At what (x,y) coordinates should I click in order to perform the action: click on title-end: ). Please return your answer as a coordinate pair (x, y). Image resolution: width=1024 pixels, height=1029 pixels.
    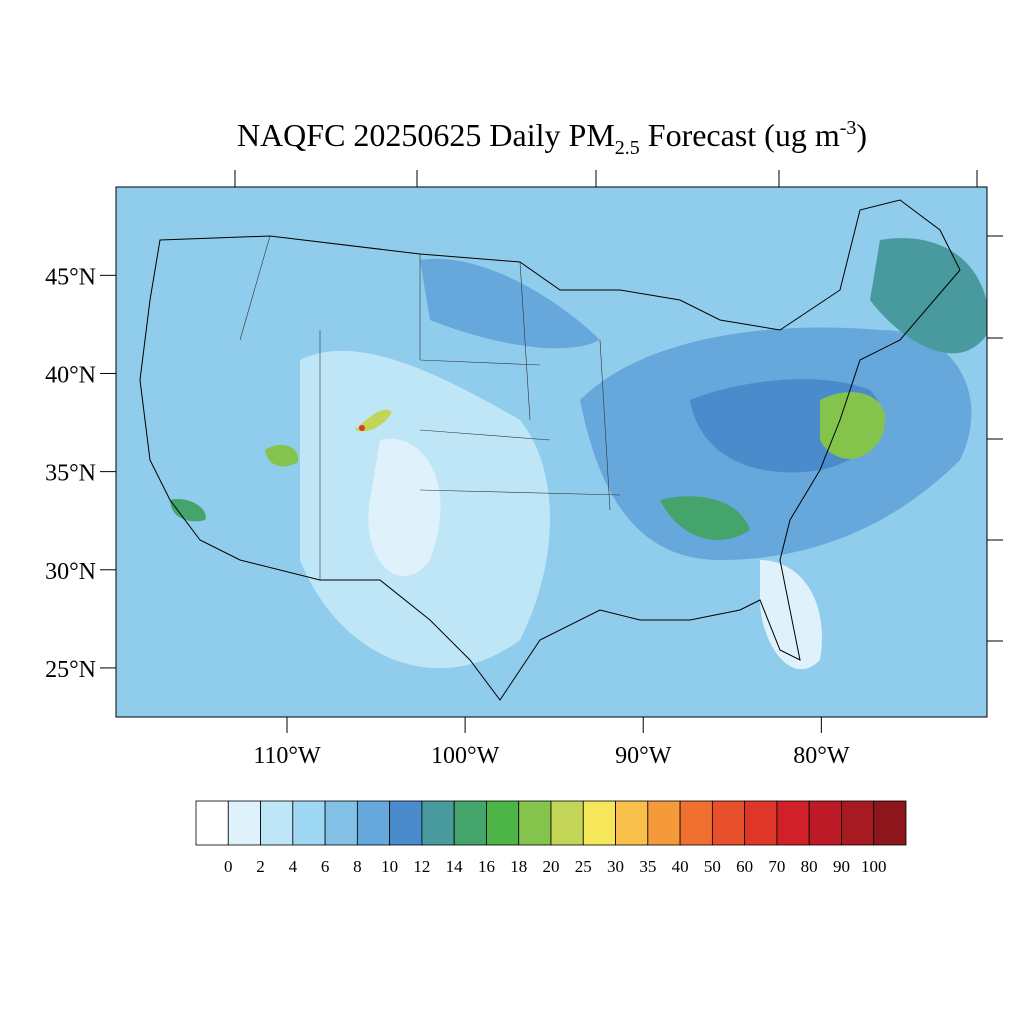
    Looking at the image, I should click on (861, 135).